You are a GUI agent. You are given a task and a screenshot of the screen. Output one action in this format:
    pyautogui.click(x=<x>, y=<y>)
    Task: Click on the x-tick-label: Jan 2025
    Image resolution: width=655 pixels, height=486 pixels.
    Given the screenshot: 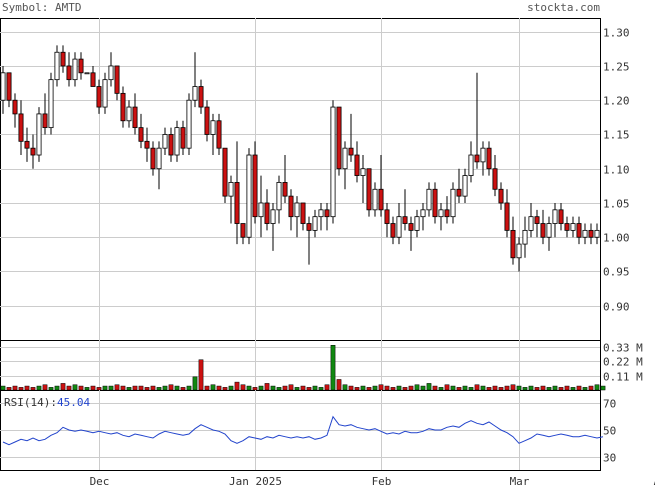 What is the action you would take?
    pyautogui.click(x=255, y=480)
    